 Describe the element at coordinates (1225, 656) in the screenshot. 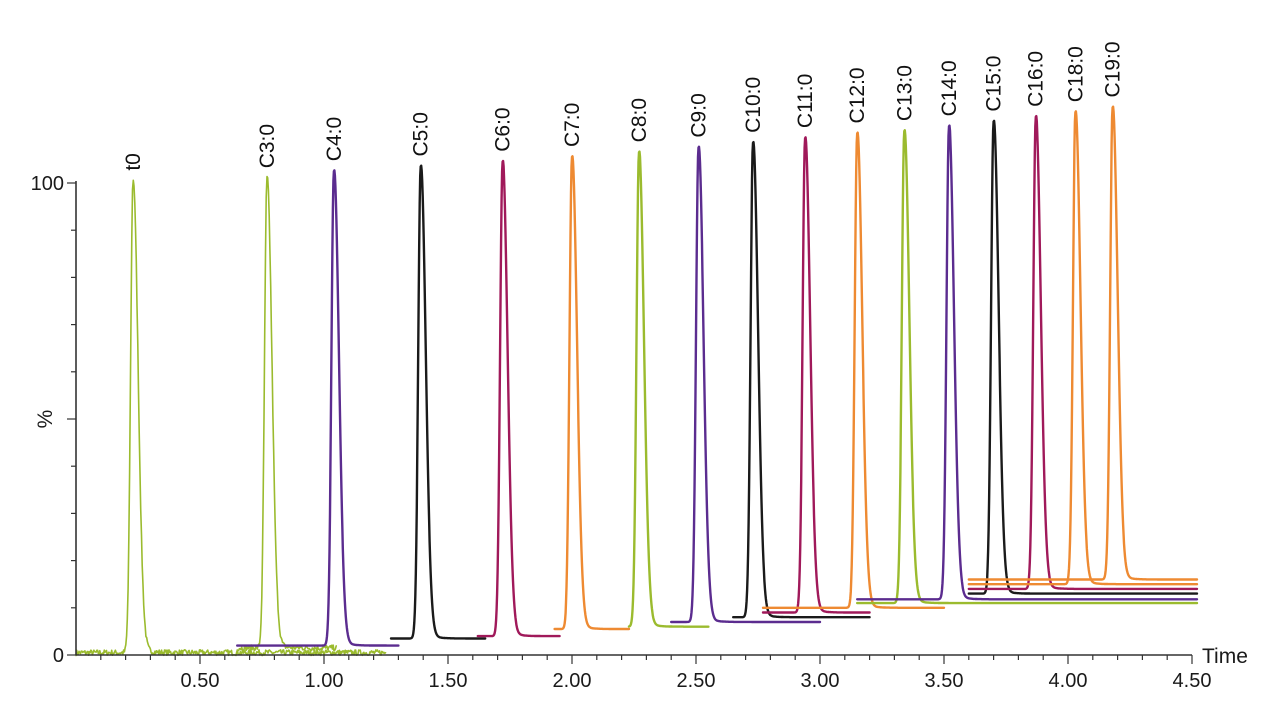

I see `x-axis-title: Time` at that location.